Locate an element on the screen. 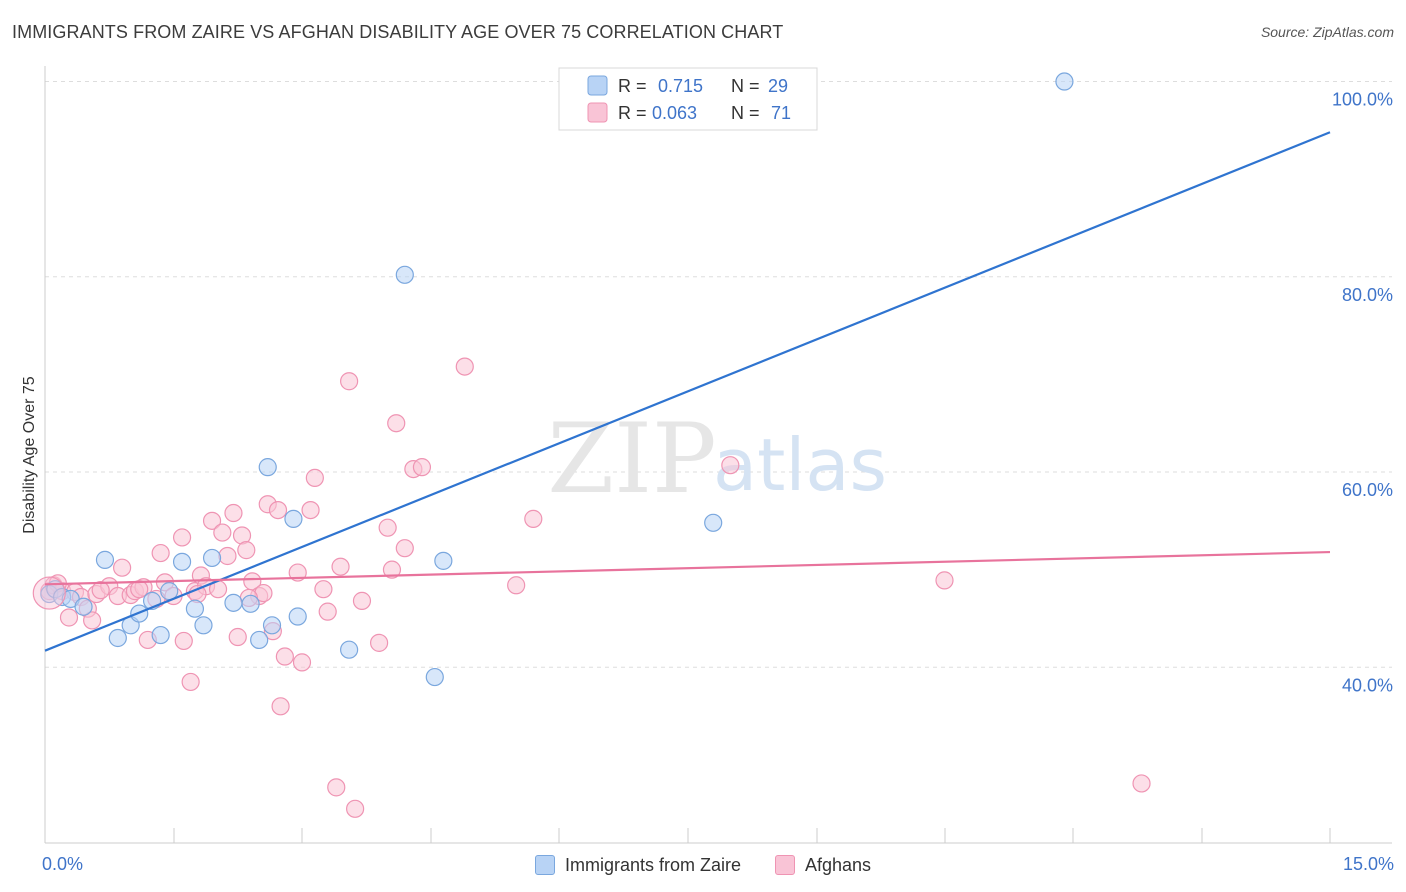  watermark-atlas: atlas is located at coordinates (800, 465).